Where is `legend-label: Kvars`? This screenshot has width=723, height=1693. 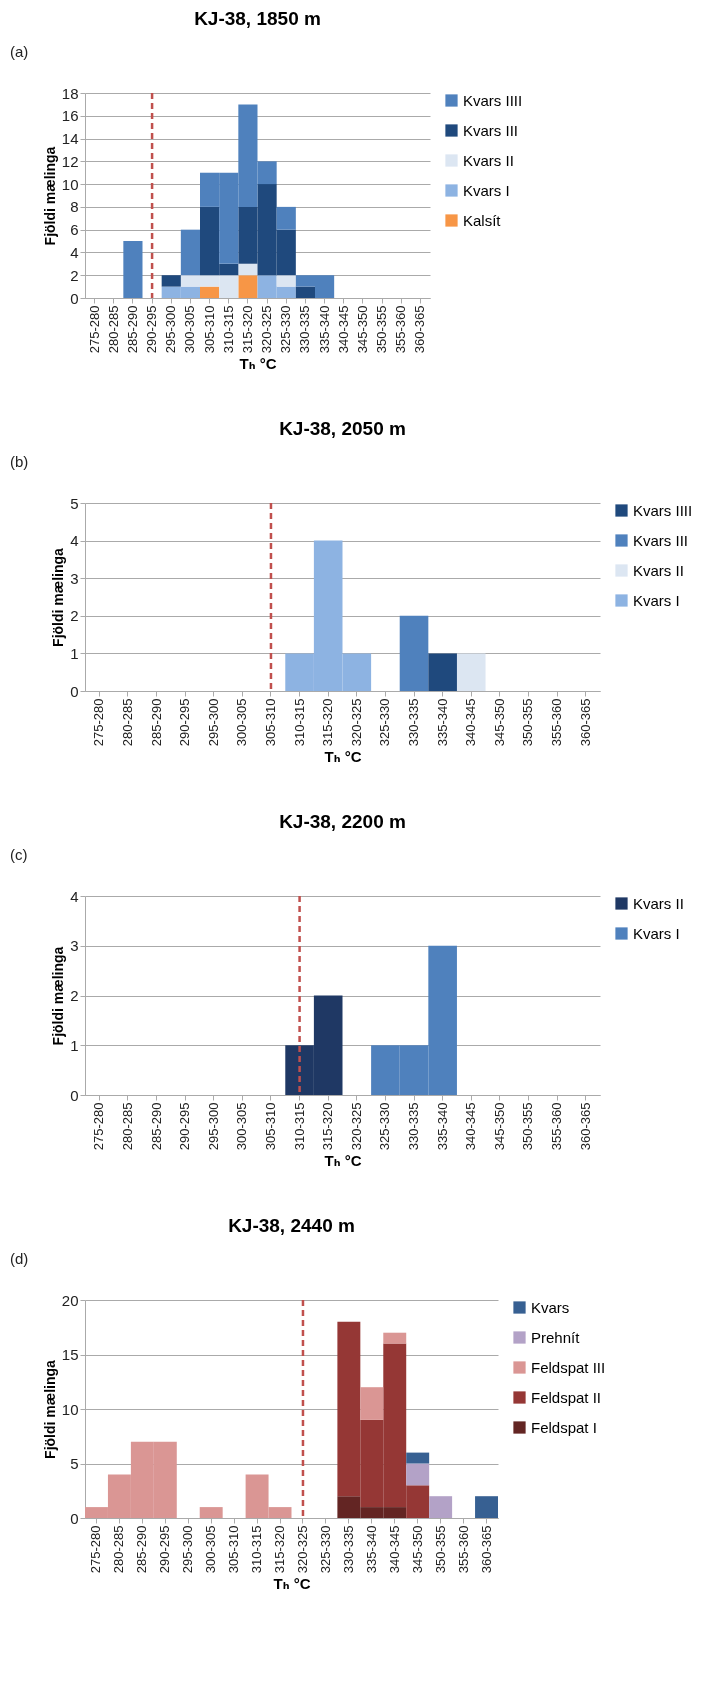 legend-label: Kvars is located at coordinates (550, 1307).